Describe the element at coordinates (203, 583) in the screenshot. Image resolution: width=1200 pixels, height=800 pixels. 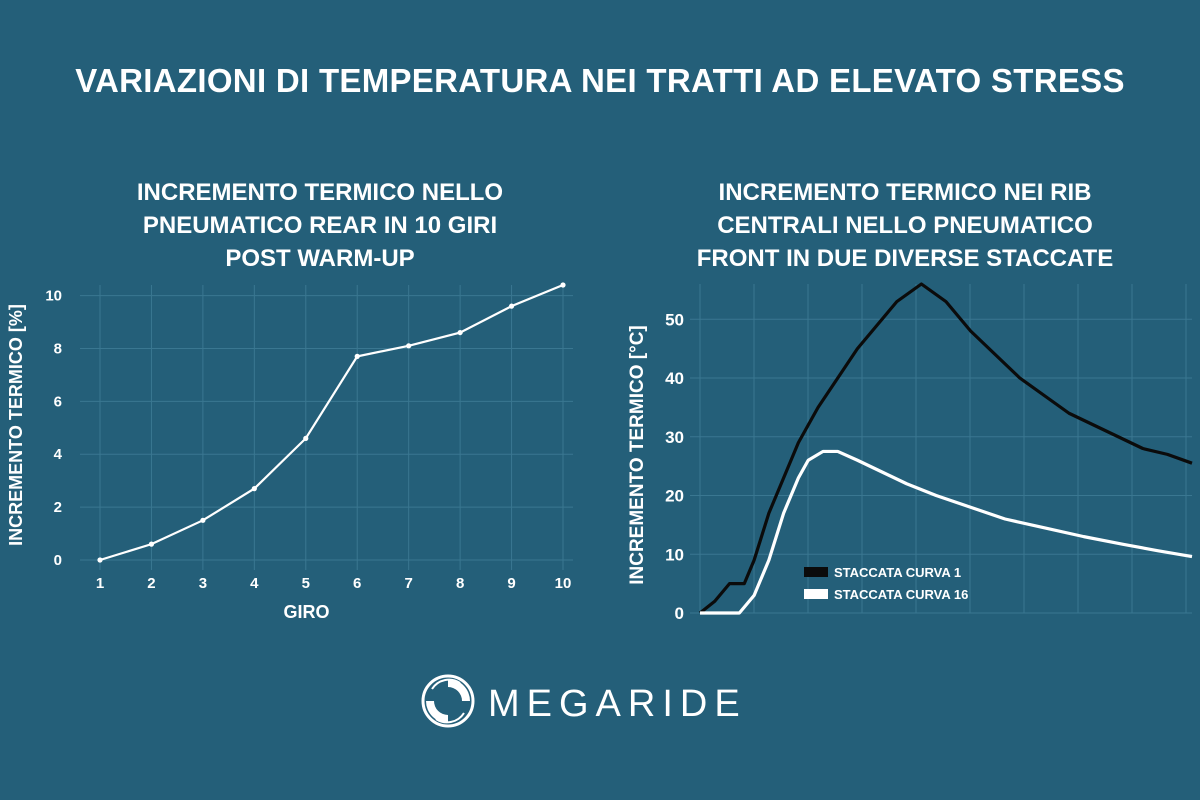
I see `x-tick-label: 3` at that location.